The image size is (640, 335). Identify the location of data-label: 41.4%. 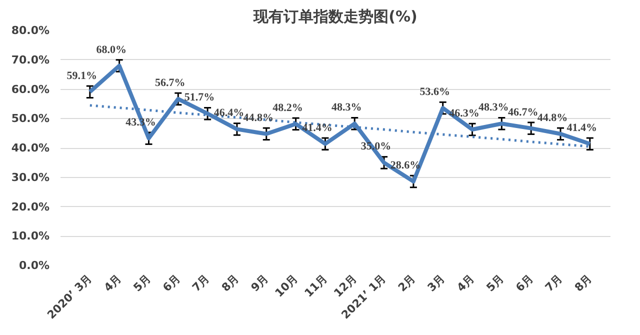
(582, 128).